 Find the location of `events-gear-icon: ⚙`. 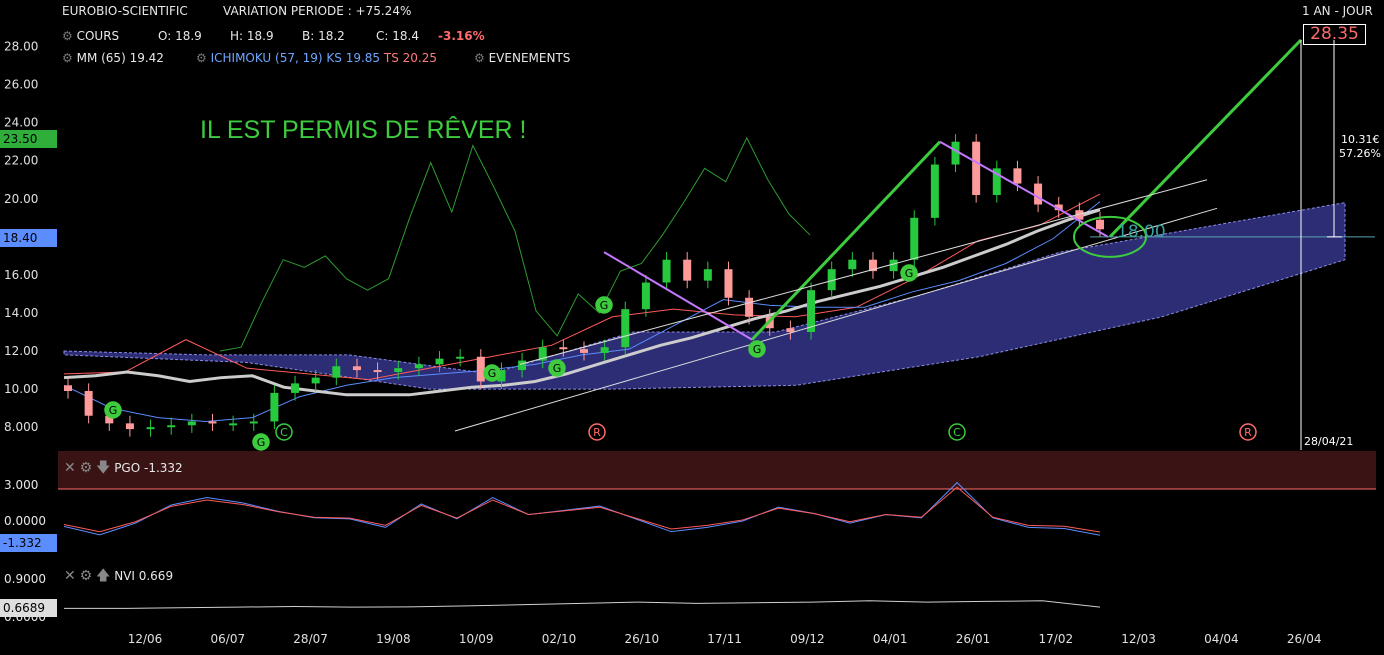

events-gear-icon: ⚙ is located at coordinates (479, 58).